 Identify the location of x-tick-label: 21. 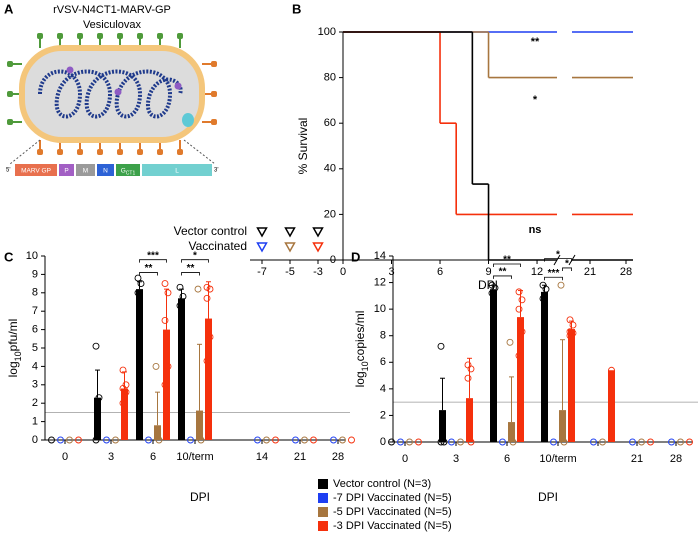
(300, 457).